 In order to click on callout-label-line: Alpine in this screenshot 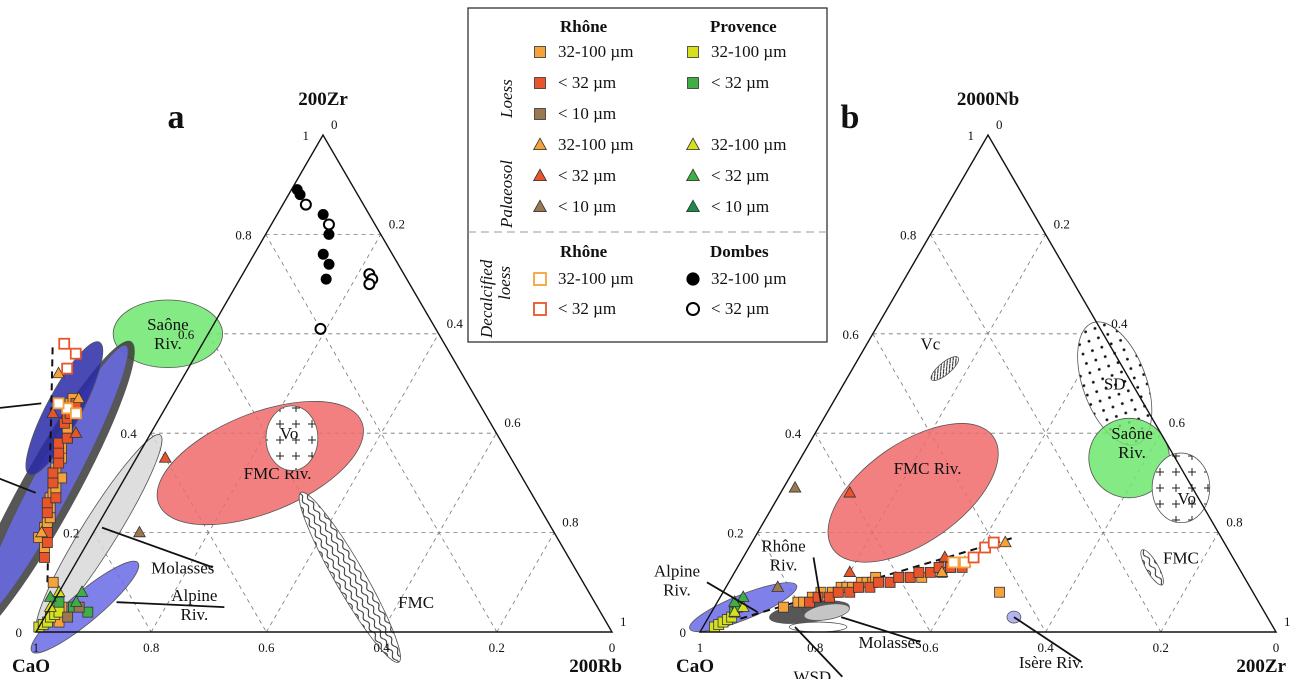, I will do `click(677, 570)`.